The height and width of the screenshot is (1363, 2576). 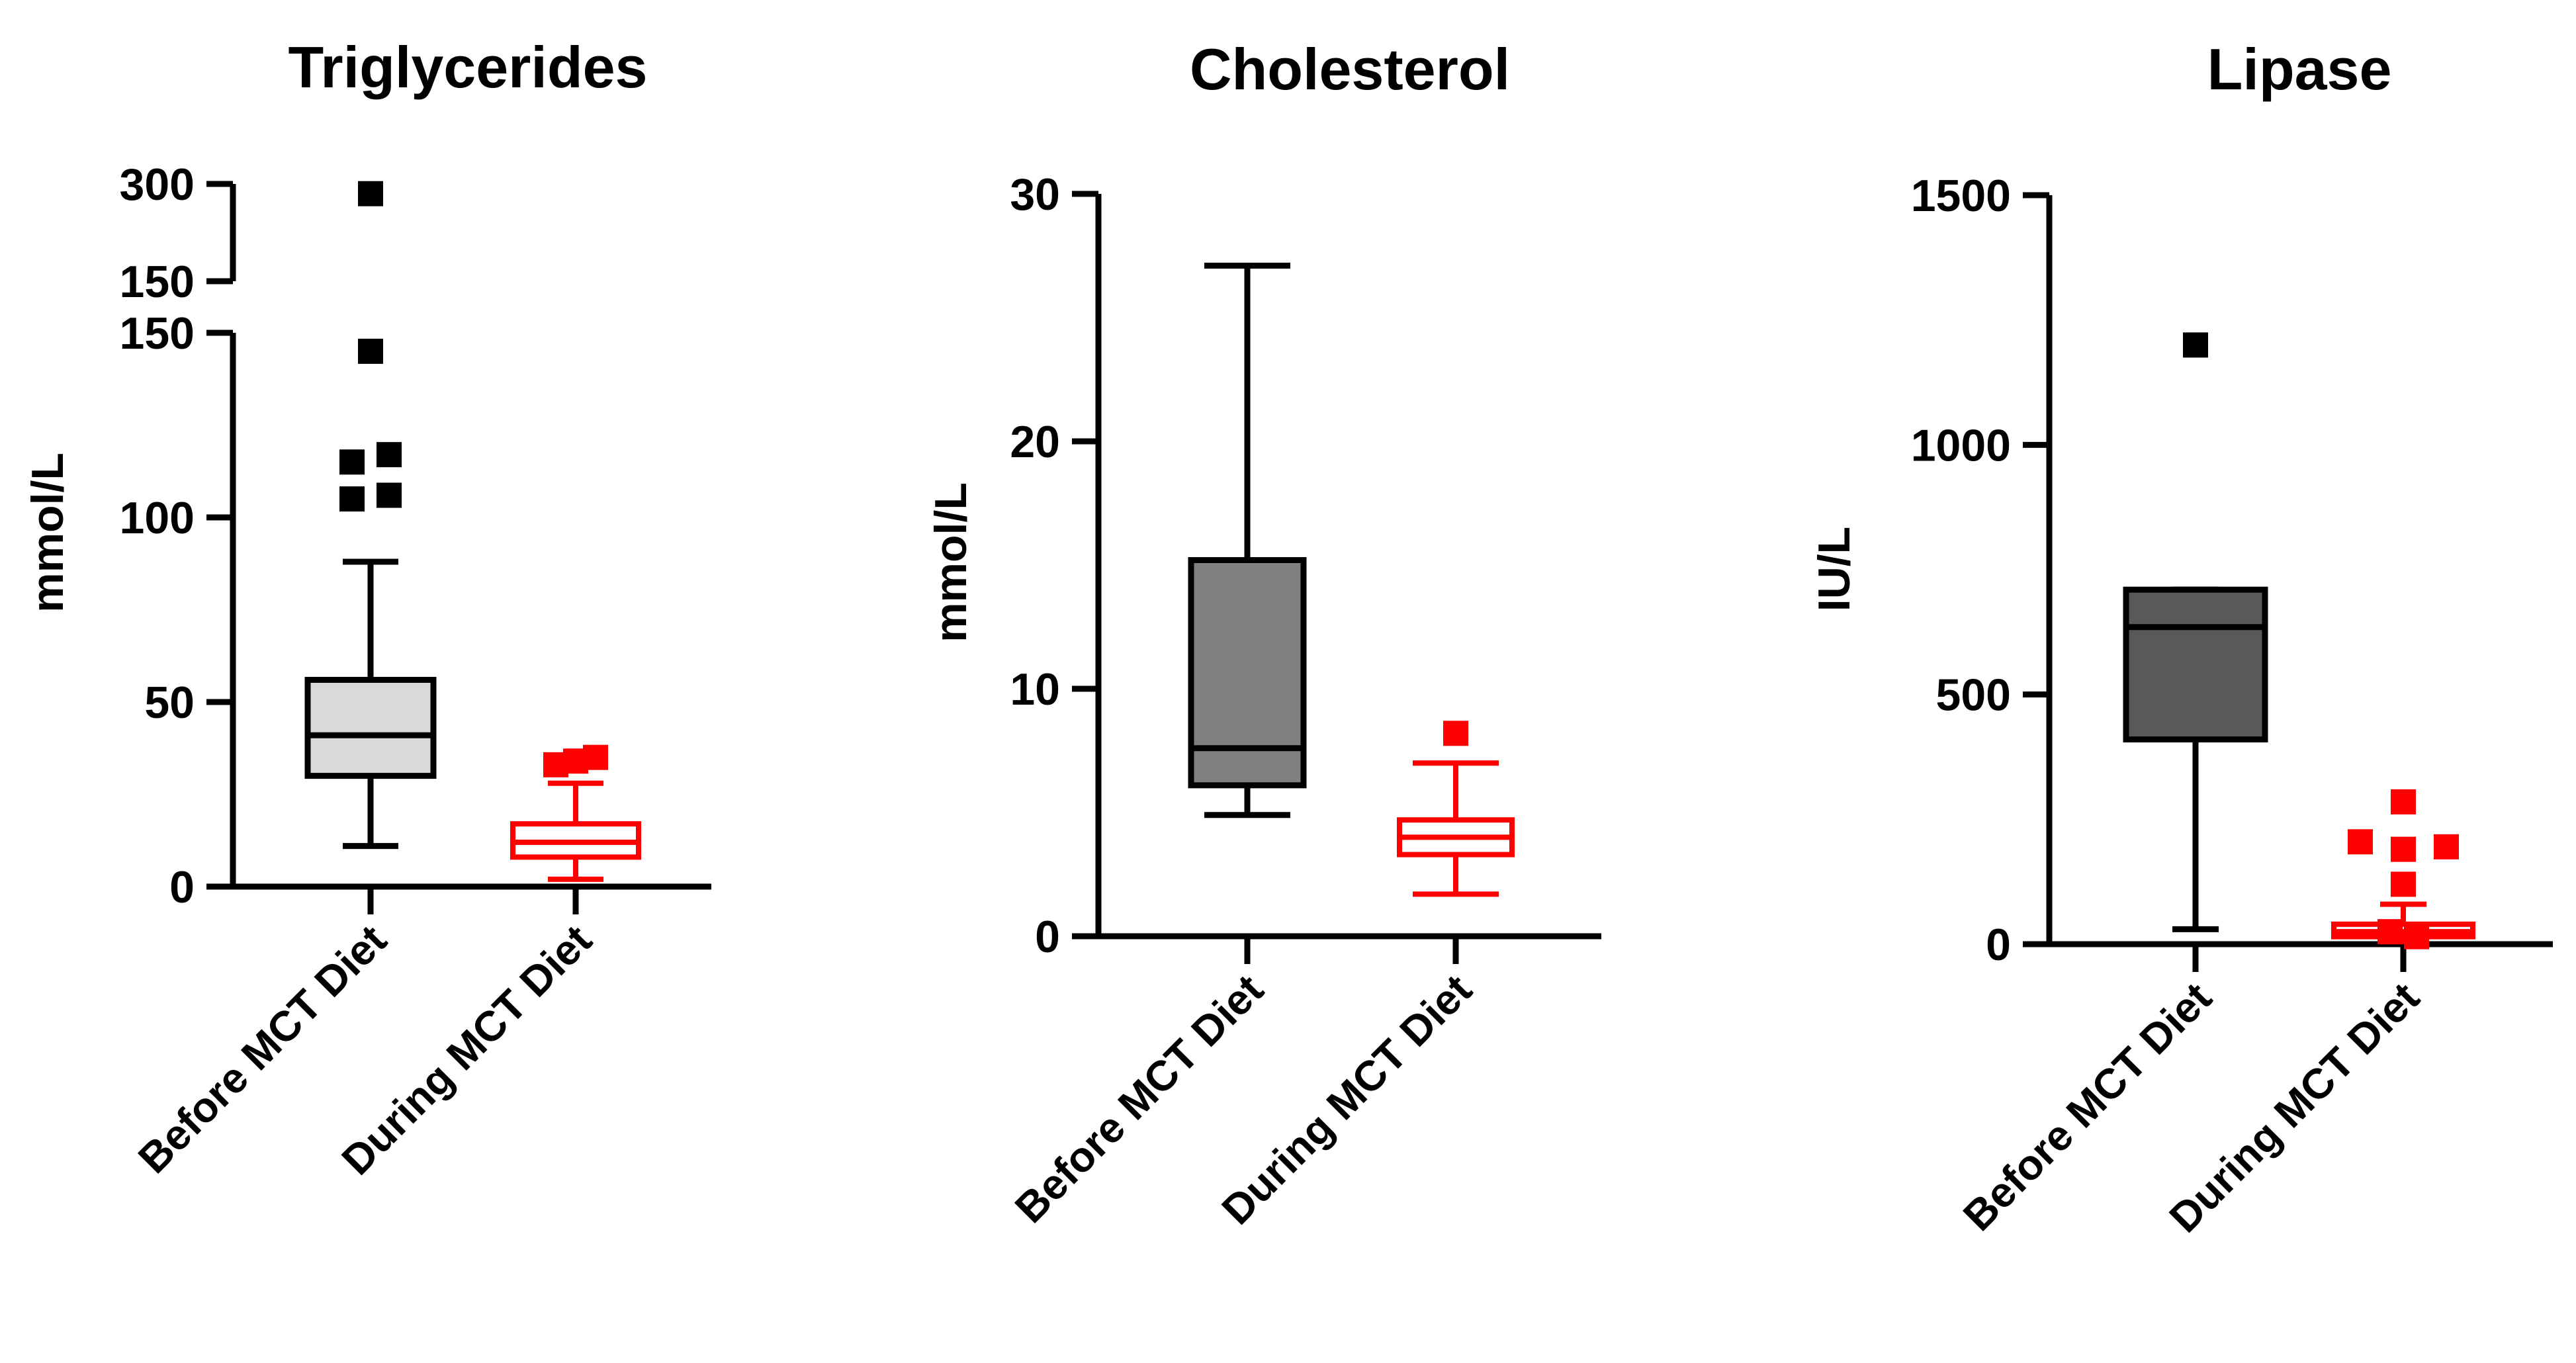 What do you see at coordinates (2299, 69) in the screenshot?
I see `chart-title: Lipase` at bounding box center [2299, 69].